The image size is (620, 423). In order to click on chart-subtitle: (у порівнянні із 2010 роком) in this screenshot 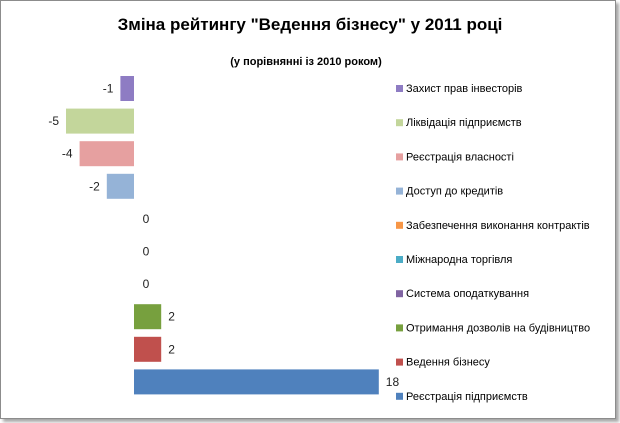, I will do `click(306, 62)`.